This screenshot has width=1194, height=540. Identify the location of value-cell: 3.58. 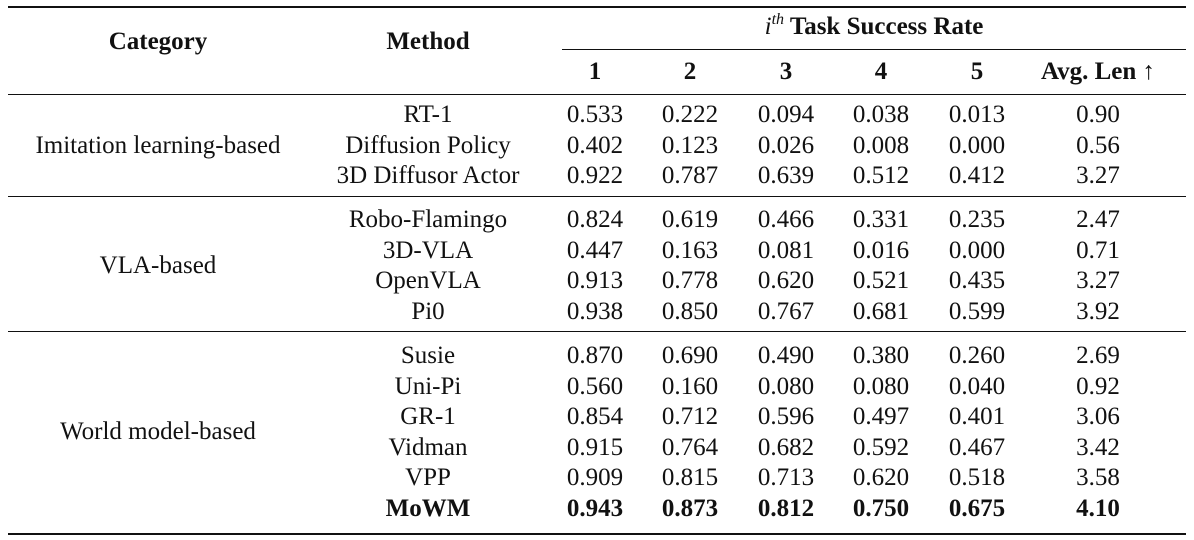
(1098, 477).